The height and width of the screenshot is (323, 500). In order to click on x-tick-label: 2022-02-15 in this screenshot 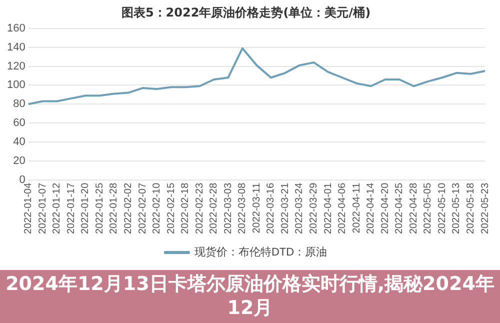, I will do `click(171, 208)`.